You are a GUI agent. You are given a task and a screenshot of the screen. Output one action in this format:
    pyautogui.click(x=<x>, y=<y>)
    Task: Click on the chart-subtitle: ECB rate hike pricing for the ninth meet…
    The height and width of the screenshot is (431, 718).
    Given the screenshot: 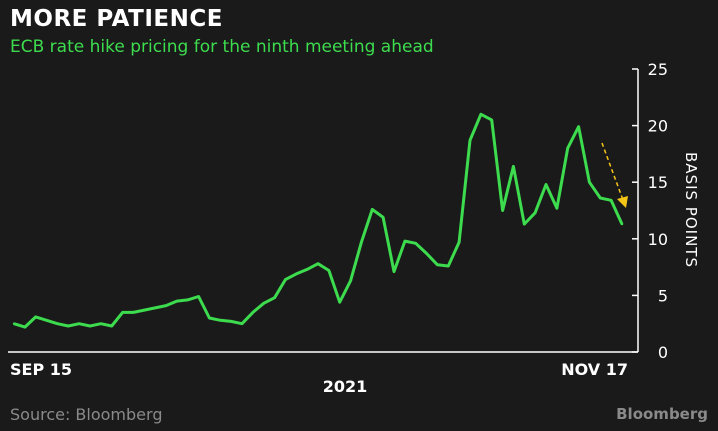 What is the action you would take?
    pyautogui.click(x=222, y=47)
    